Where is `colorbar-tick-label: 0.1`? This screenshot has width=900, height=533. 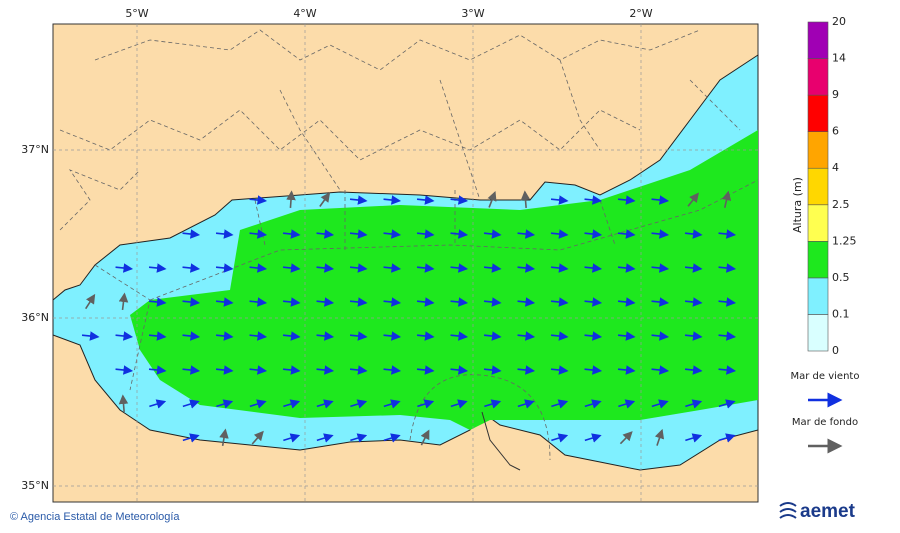
colorbar-tick-label: 0.1 is located at coordinates (841, 313).